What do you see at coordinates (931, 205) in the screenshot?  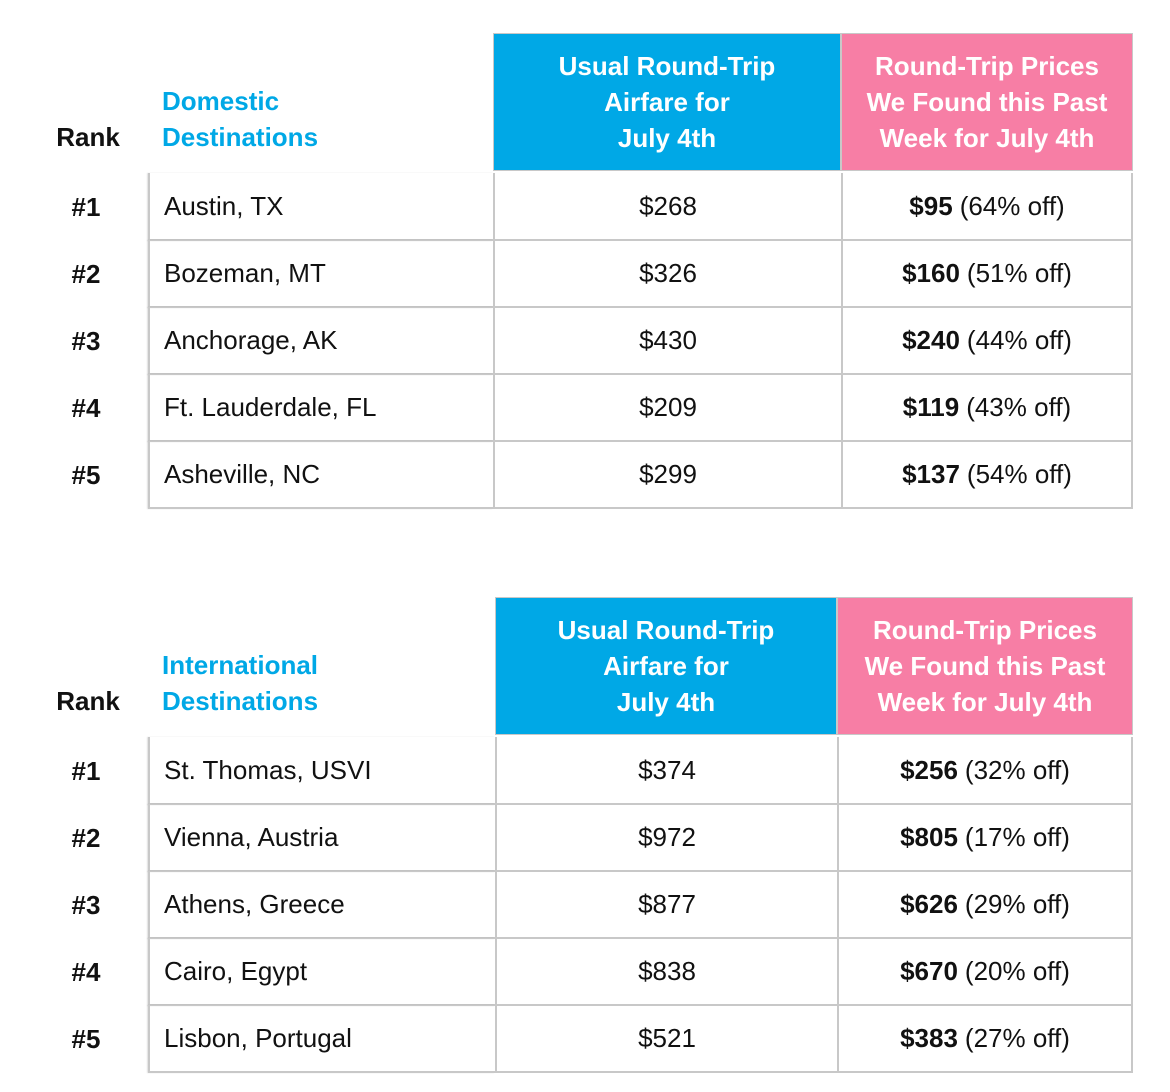 I see `found-price: $95` at bounding box center [931, 205].